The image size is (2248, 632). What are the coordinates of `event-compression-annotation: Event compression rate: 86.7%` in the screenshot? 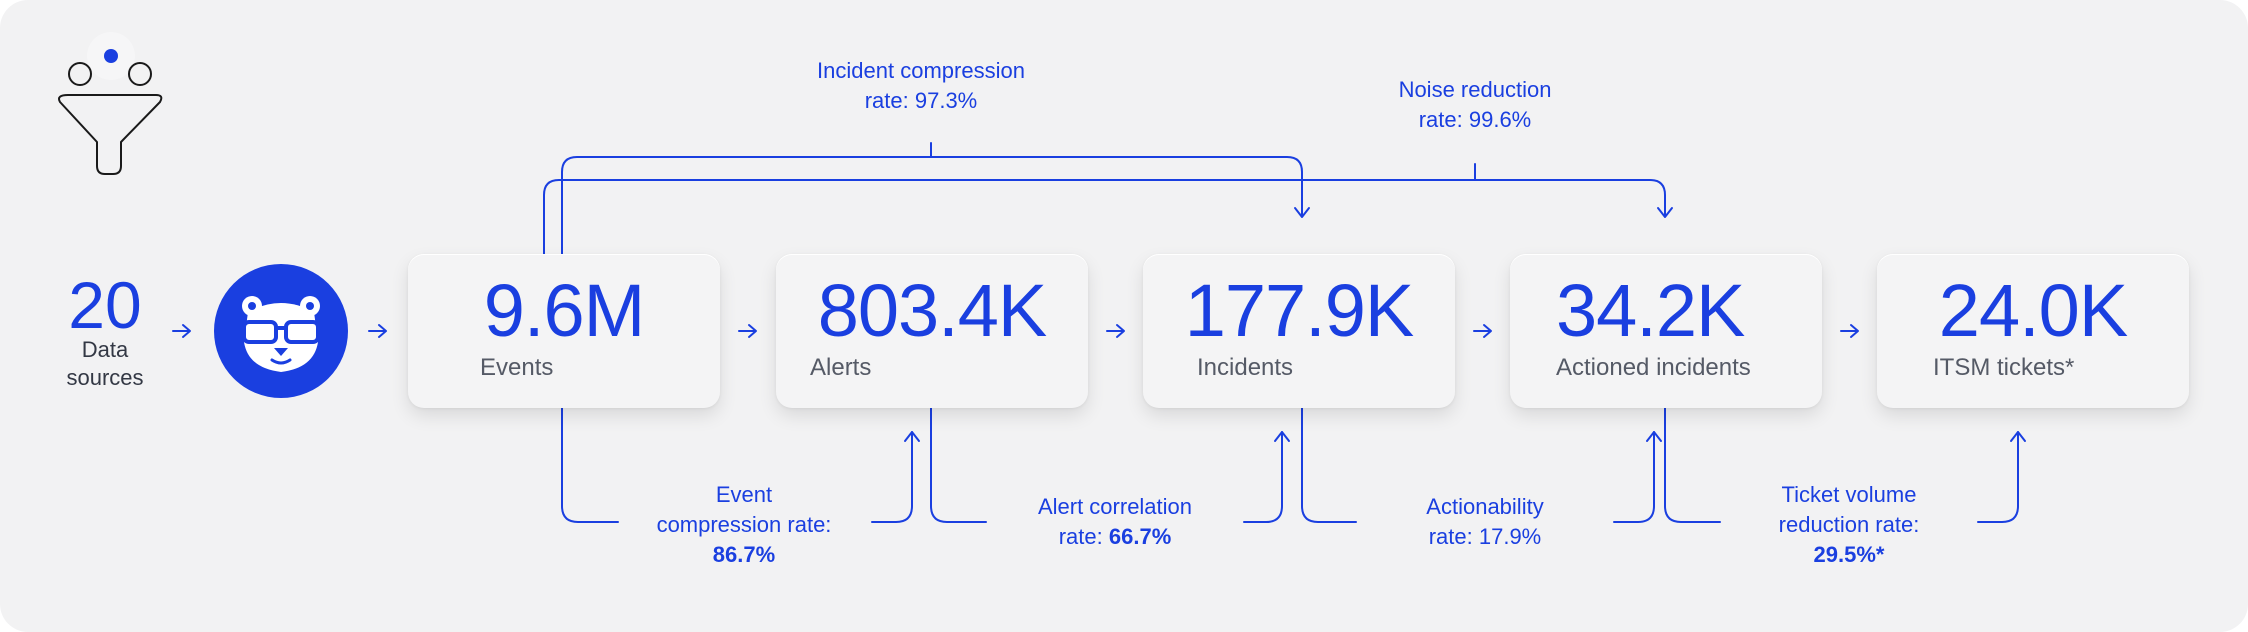 It's located at (744, 525).